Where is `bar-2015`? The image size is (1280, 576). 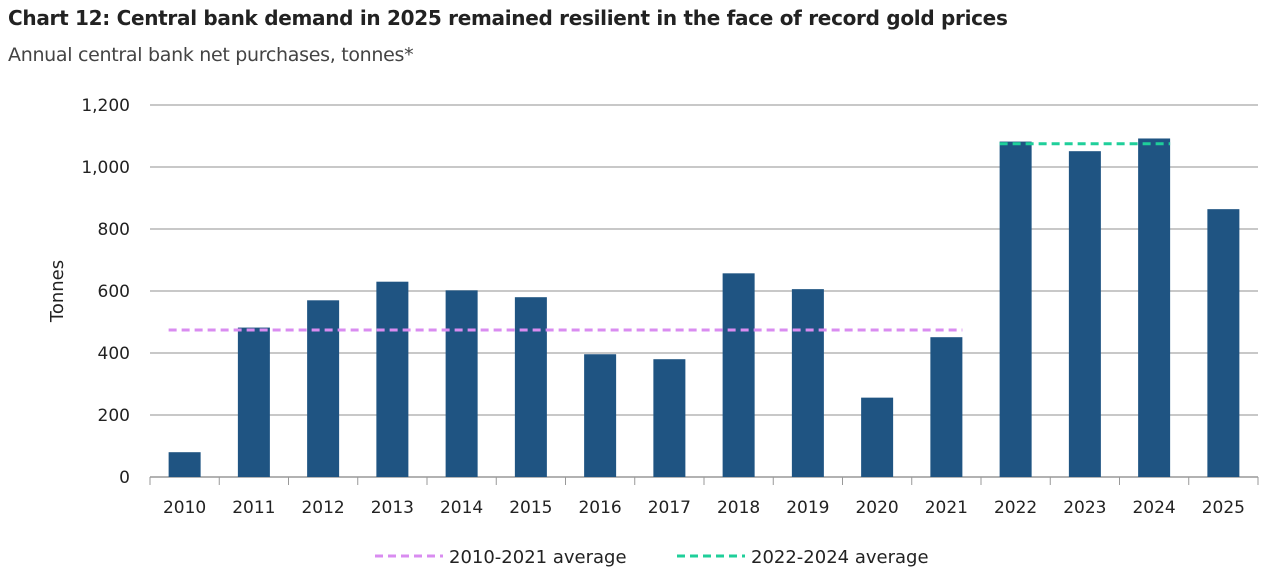
bar-2015 is located at coordinates (530, 387).